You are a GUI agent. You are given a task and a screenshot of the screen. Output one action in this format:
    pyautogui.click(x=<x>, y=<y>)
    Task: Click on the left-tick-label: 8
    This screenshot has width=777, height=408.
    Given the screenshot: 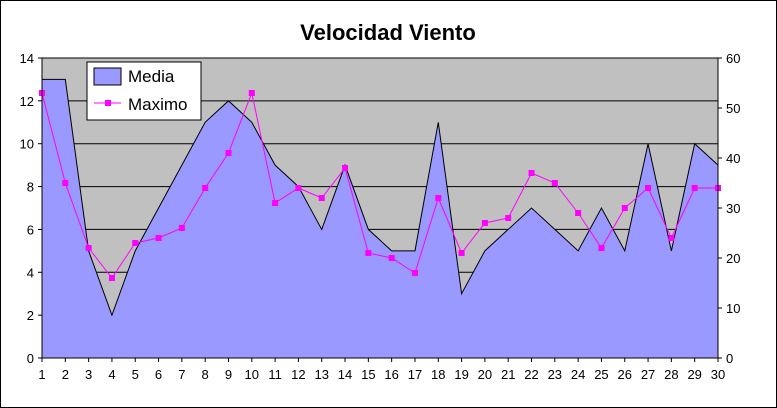 What is the action you would take?
    pyautogui.click(x=30, y=187)
    